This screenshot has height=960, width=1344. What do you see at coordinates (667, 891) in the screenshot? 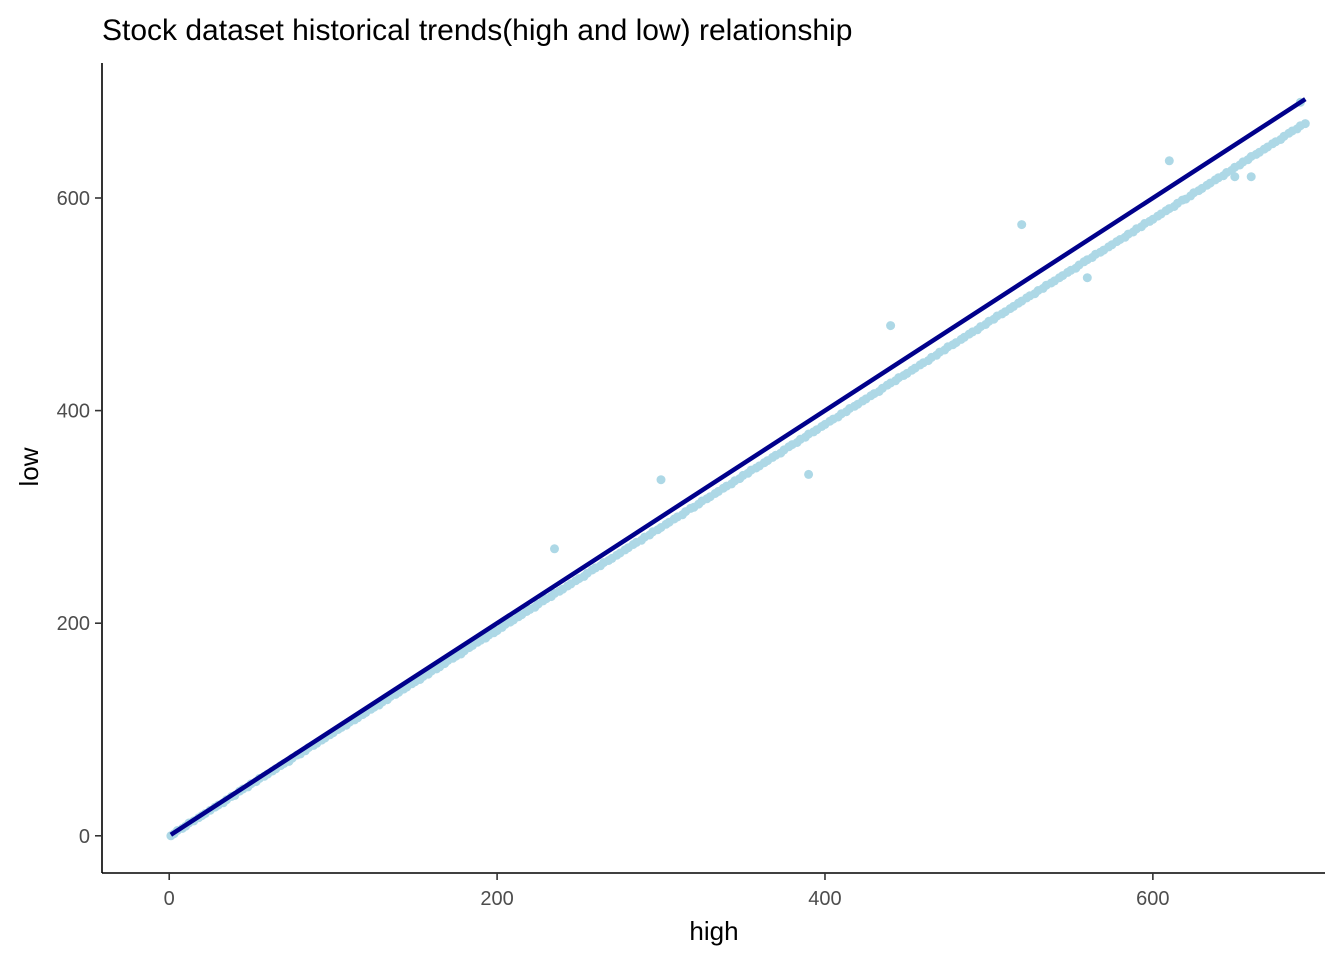
I see `x-axis-ticks: 0 200 400 600` at bounding box center [667, 891].